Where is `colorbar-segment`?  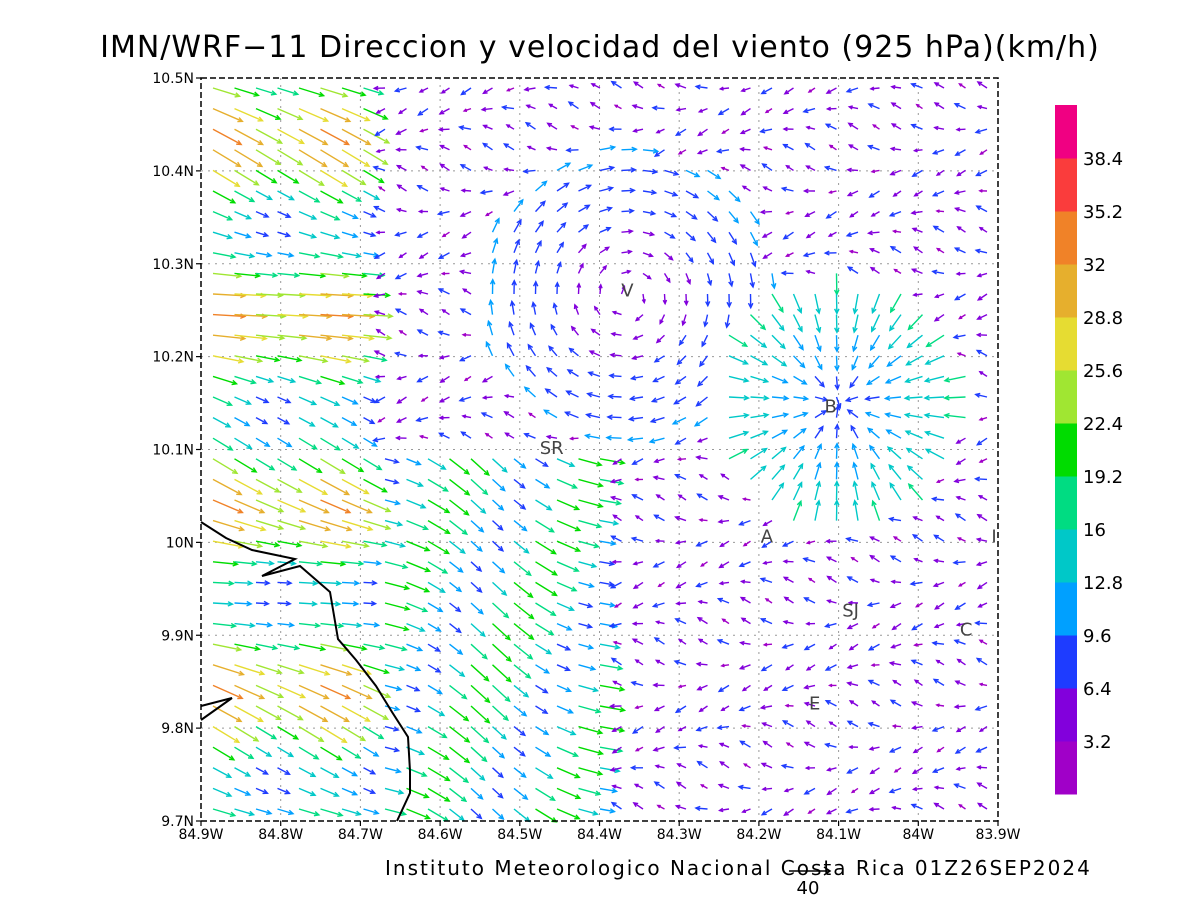 colorbar-segment is located at coordinates (1066, 768).